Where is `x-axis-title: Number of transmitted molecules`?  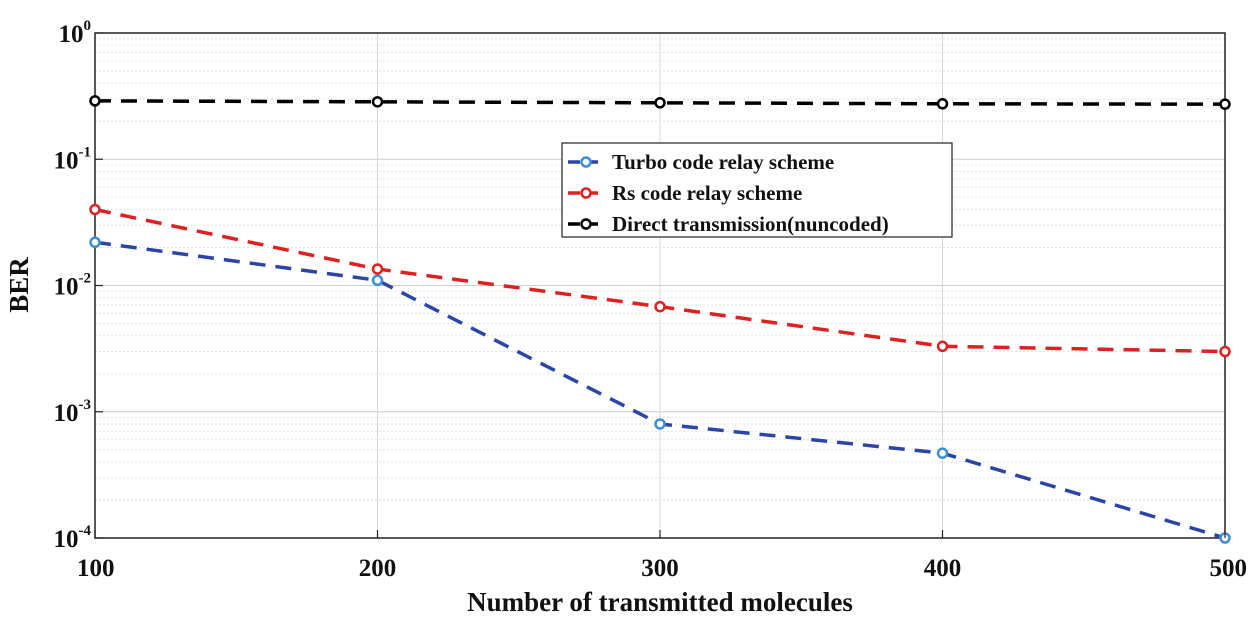 x-axis-title: Number of transmitted molecules is located at coordinates (660, 602).